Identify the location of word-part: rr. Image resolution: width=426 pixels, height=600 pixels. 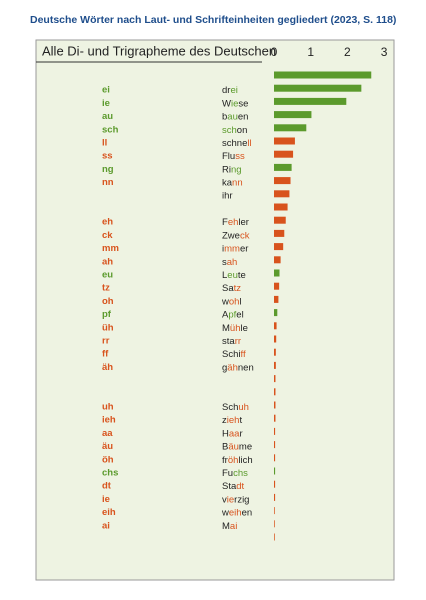
(238, 341).